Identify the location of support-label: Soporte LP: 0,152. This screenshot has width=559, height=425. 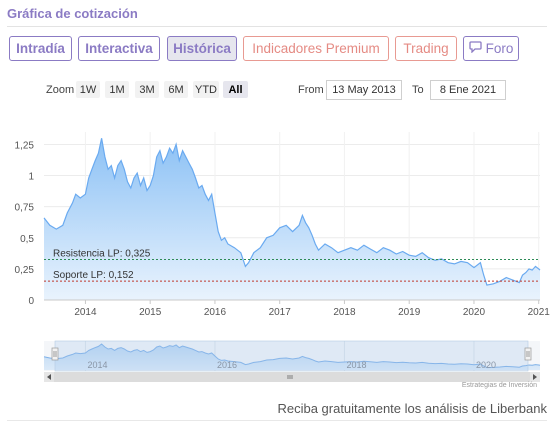
(93, 275).